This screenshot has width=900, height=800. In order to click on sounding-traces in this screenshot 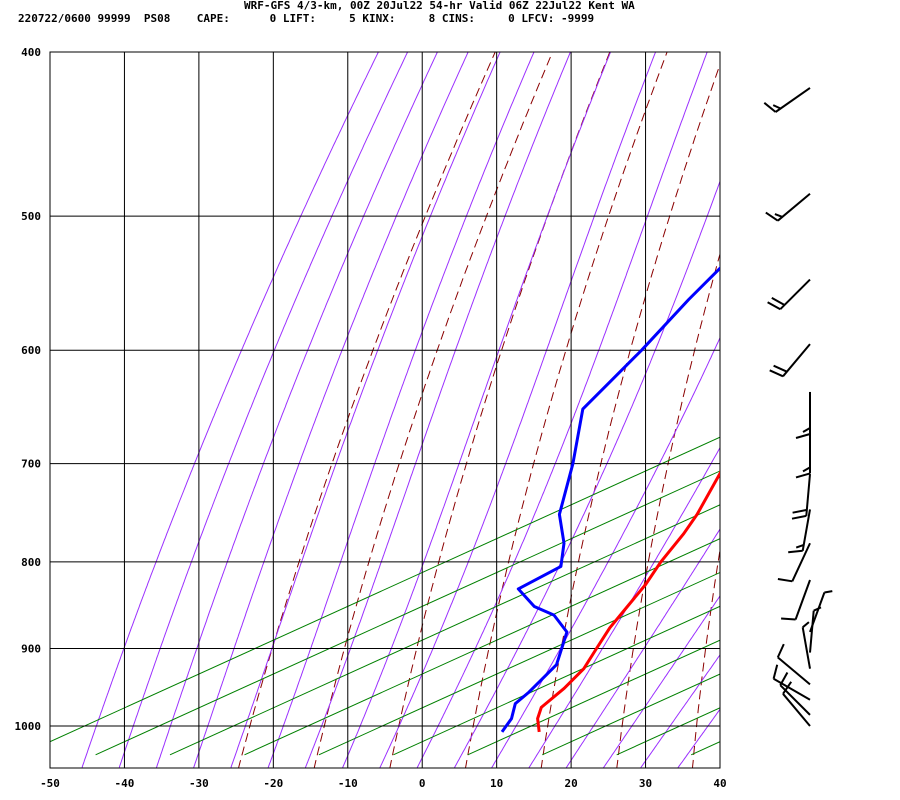, I will do `click(610, 499)`.